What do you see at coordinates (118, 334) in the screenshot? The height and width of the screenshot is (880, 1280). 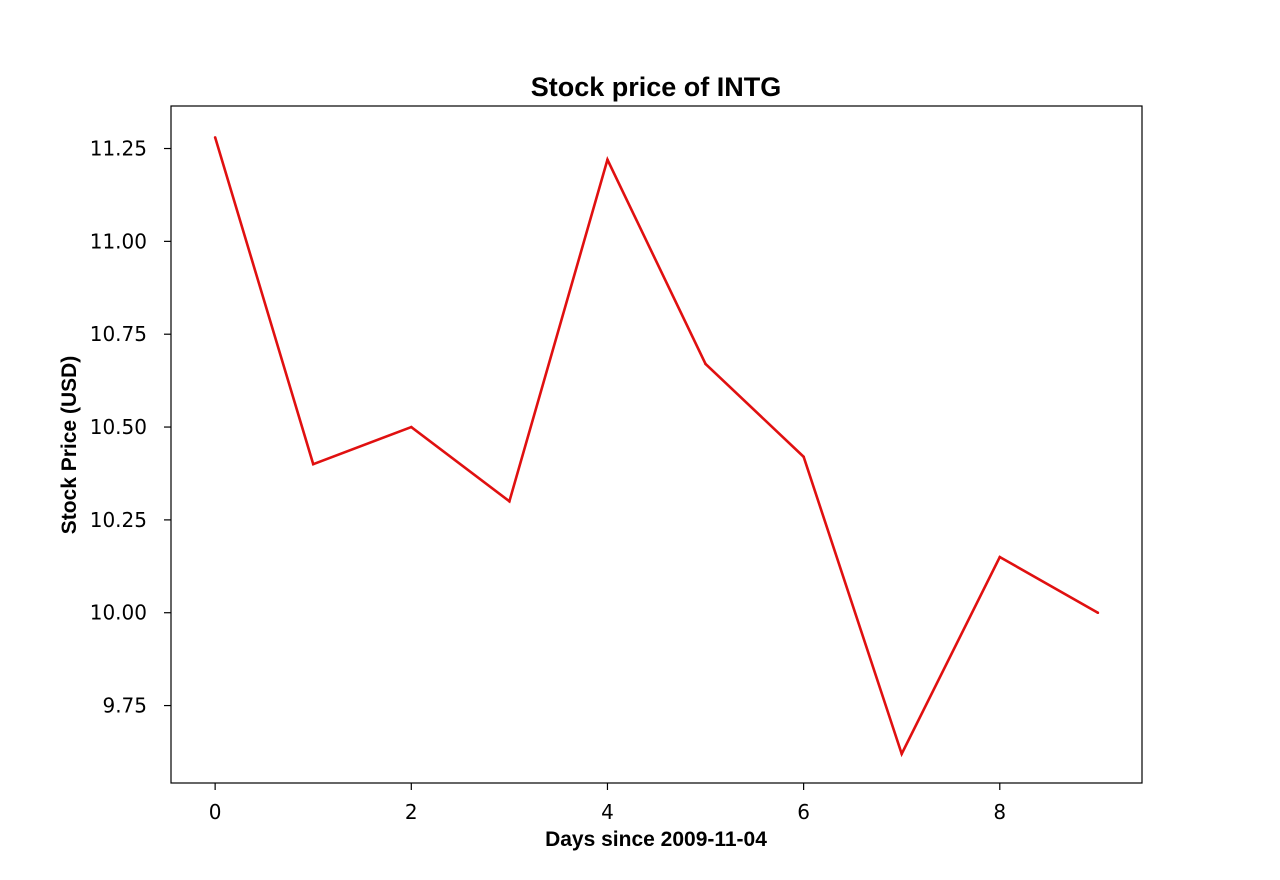 I see `y-tick-label: 10.75` at bounding box center [118, 334].